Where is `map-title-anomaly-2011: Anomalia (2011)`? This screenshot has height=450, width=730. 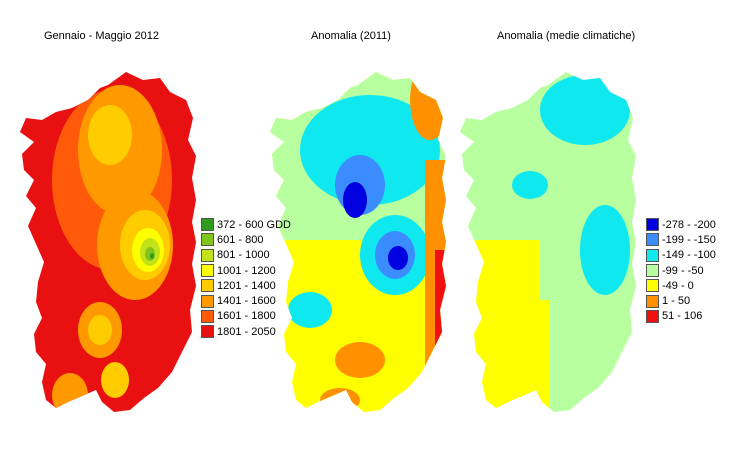 map-title-anomaly-2011: Anomalia (2011) is located at coordinates (351, 36).